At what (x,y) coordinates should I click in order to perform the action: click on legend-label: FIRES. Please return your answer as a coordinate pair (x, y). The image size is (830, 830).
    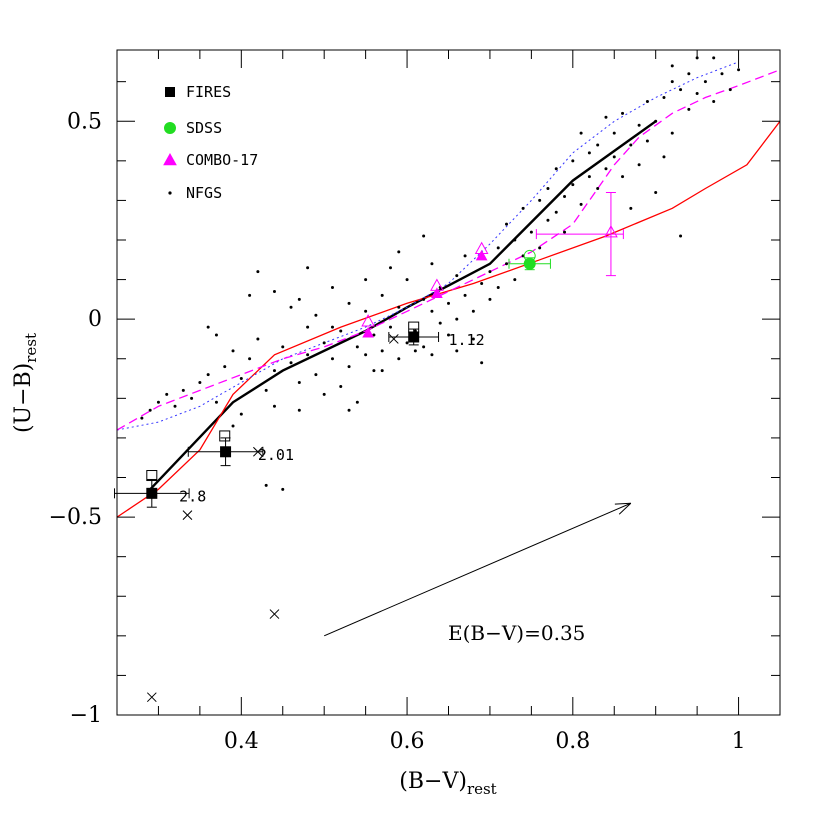
    Looking at the image, I should click on (208, 92).